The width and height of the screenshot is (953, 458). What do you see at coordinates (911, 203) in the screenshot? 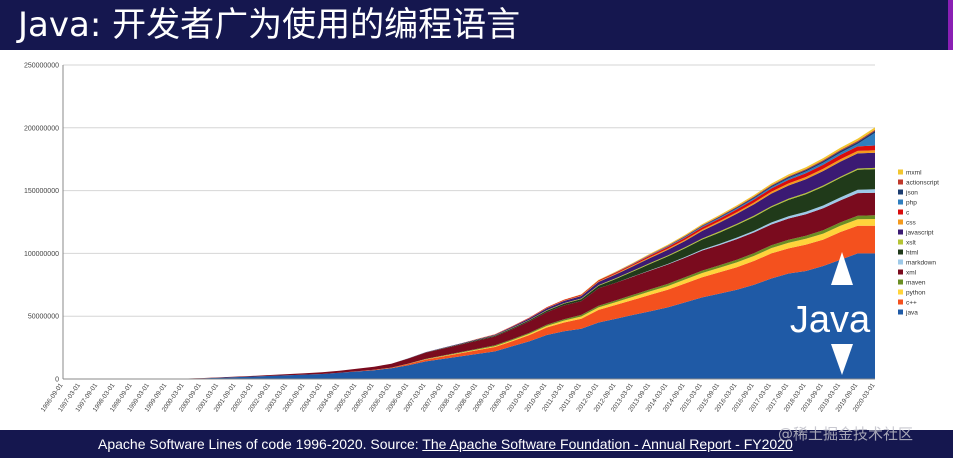
I see `legend-label: php` at bounding box center [911, 203].